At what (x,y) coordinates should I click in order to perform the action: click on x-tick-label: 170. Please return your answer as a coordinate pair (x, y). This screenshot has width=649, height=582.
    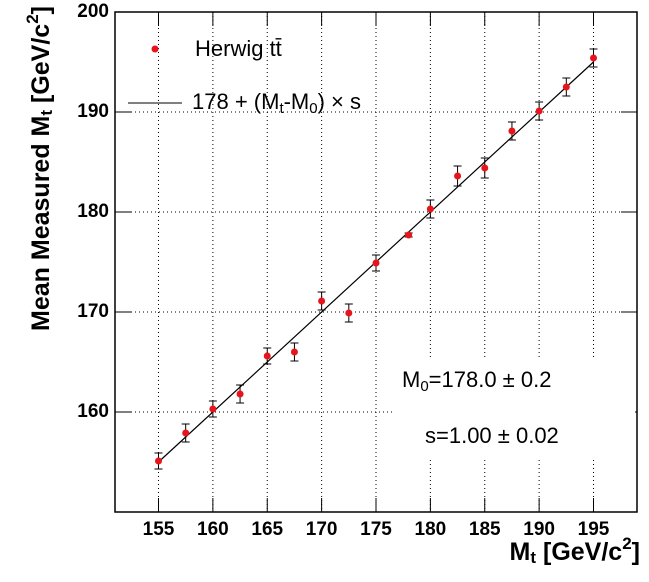
    Looking at the image, I should click on (322, 529).